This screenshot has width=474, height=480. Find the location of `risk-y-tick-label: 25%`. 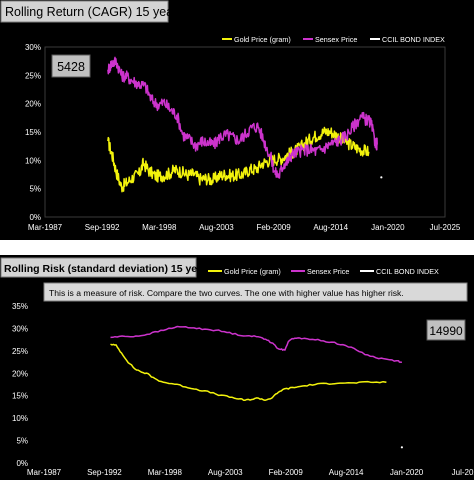

risk-y-tick-label: 25% is located at coordinates (20, 351).